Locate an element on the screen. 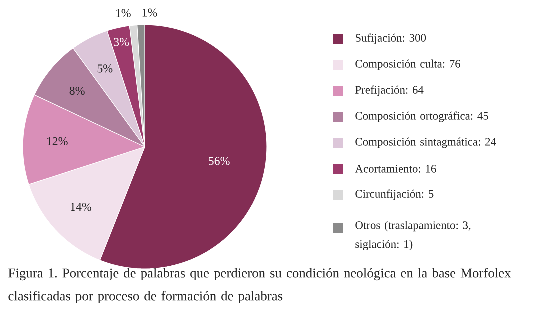  data-label: 14% is located at coordinates (81, 207).